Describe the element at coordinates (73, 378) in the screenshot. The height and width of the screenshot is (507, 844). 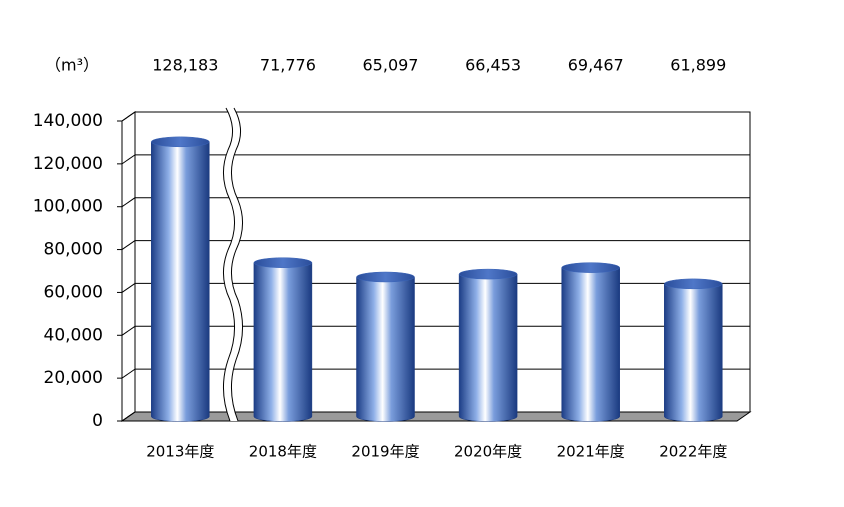
I see `y-tick-label: 20,000` at that location.